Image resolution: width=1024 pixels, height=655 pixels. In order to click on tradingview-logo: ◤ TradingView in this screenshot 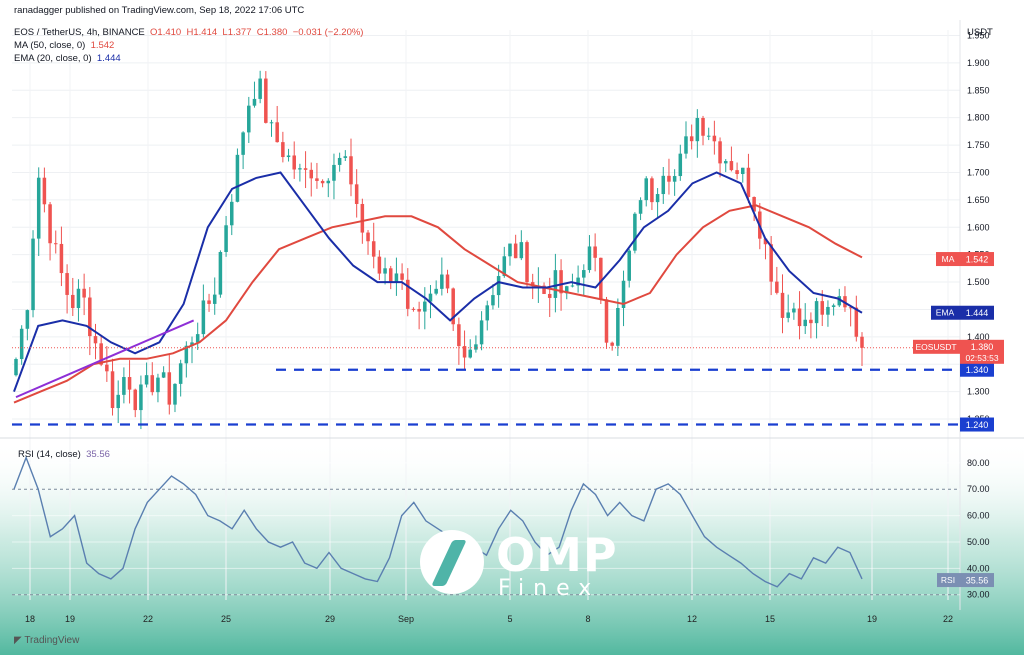, I will do `click(46, 640)`.